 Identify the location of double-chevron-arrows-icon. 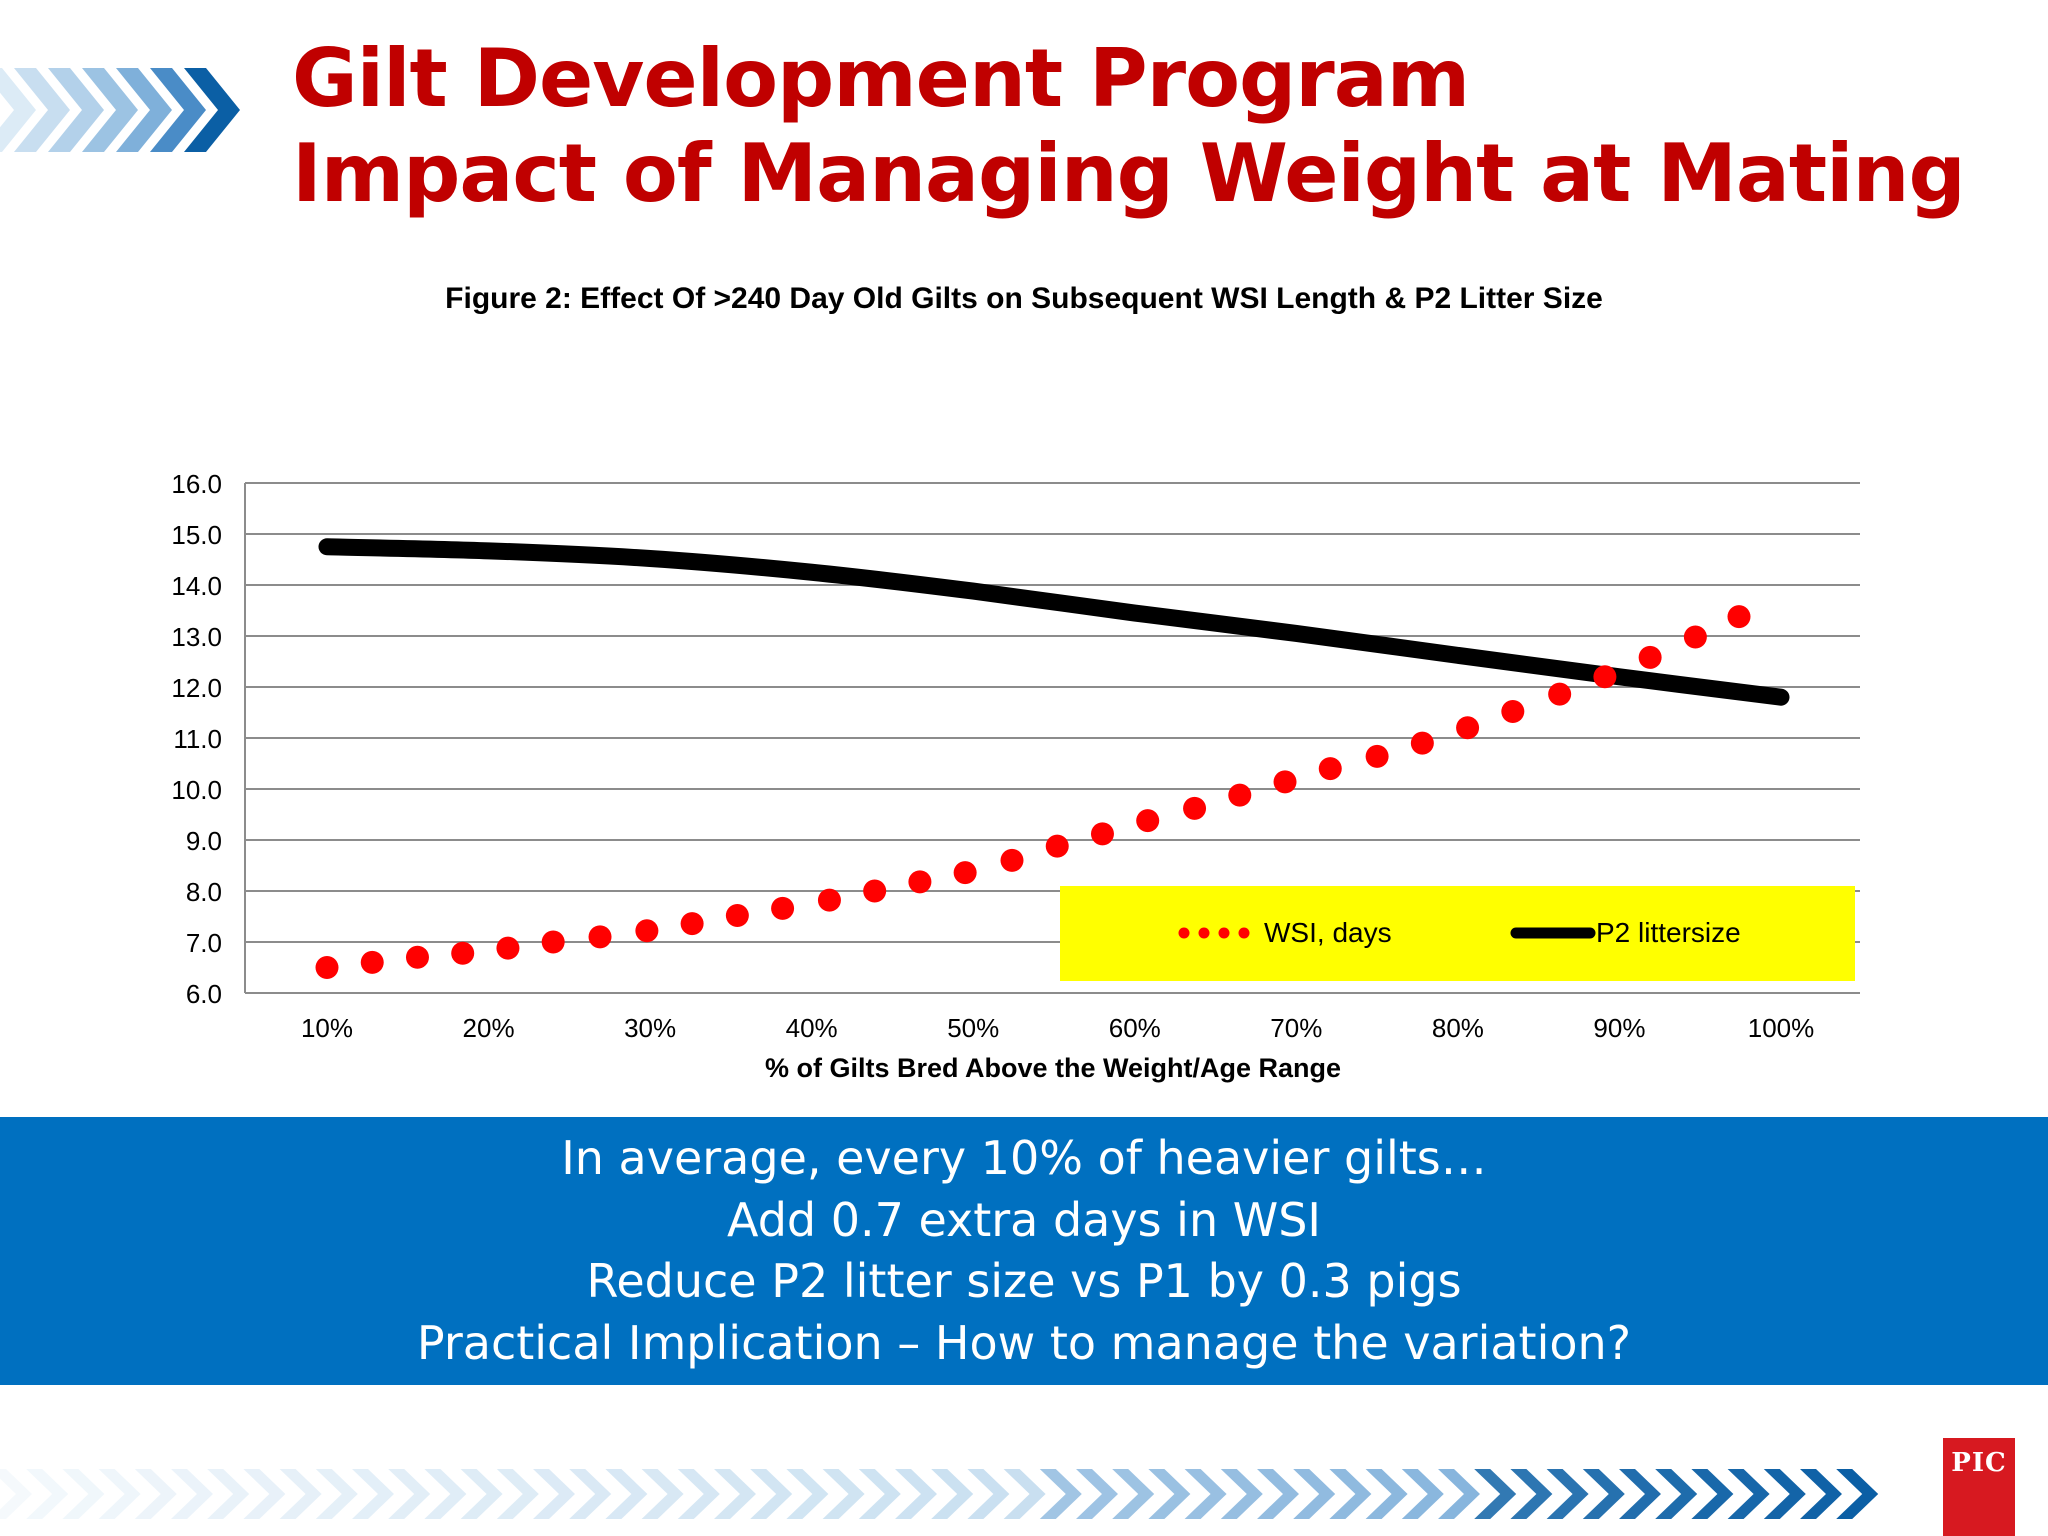
(120, 110).